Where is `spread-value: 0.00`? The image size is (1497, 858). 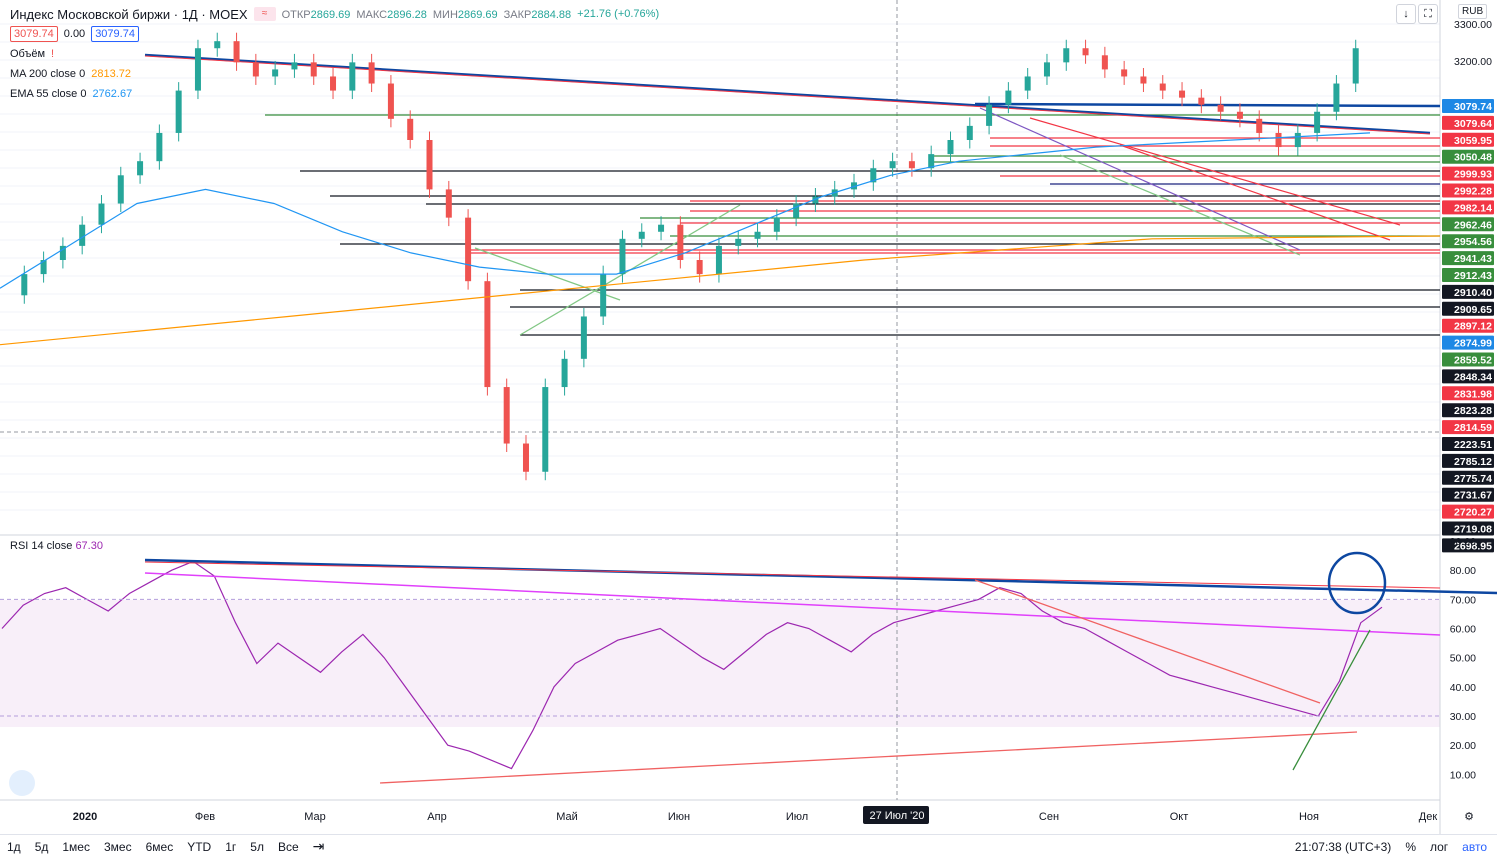
spread-value: 0.00 is located at coordinates (74, 34).